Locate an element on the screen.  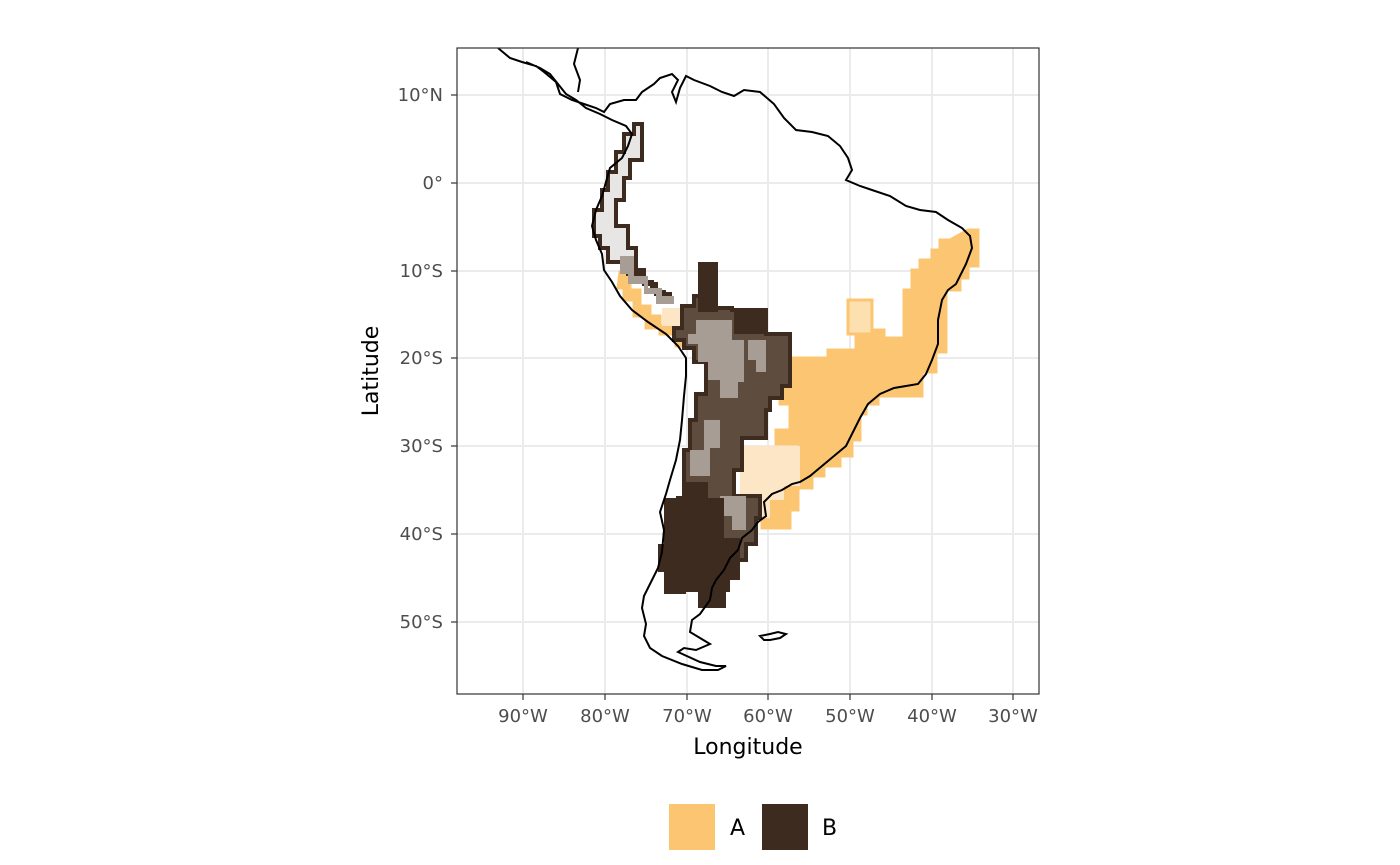
x-tick-label: 30°W is located at coordinates (1013, 716).